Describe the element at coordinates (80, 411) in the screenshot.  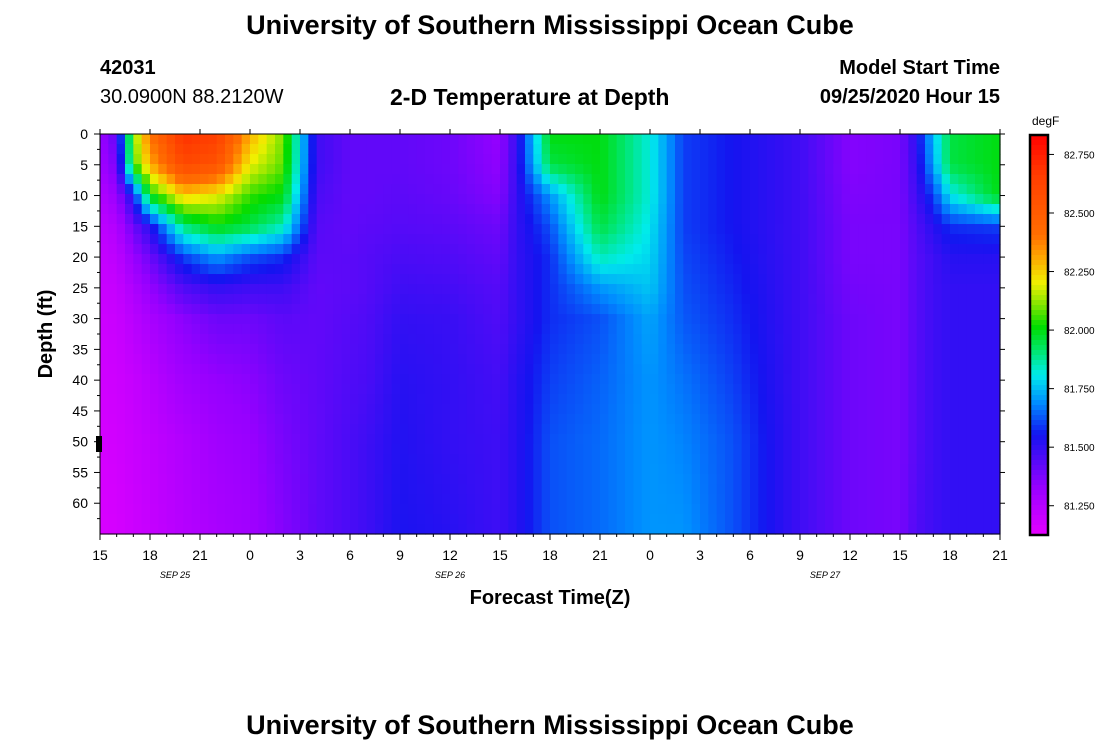
I see `y-tick-label: 45` at that location.